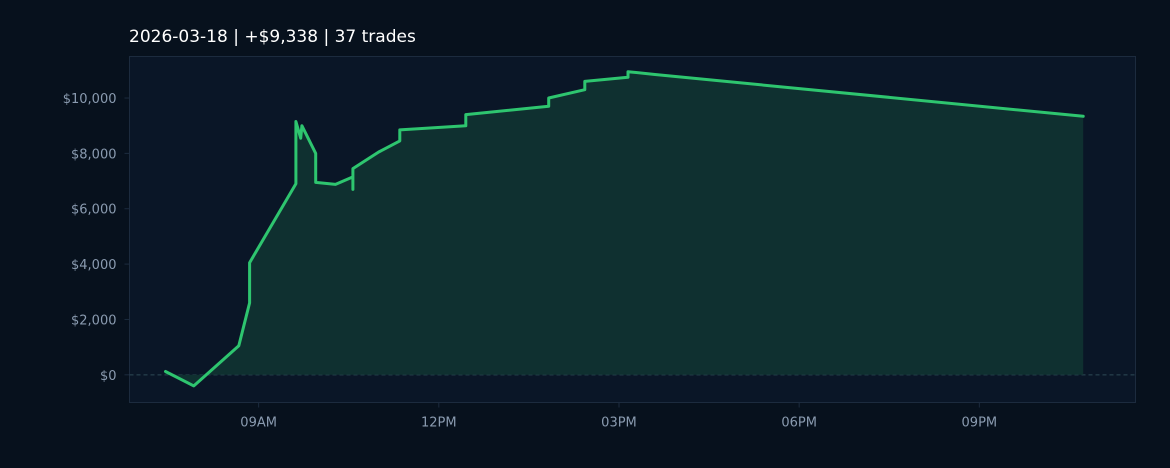 The height and width of the screenshot is (468, 1170). Describe the element at coordinates (94, 154) in the screenshot. I see `y-tick-label: $8,000` at that location.